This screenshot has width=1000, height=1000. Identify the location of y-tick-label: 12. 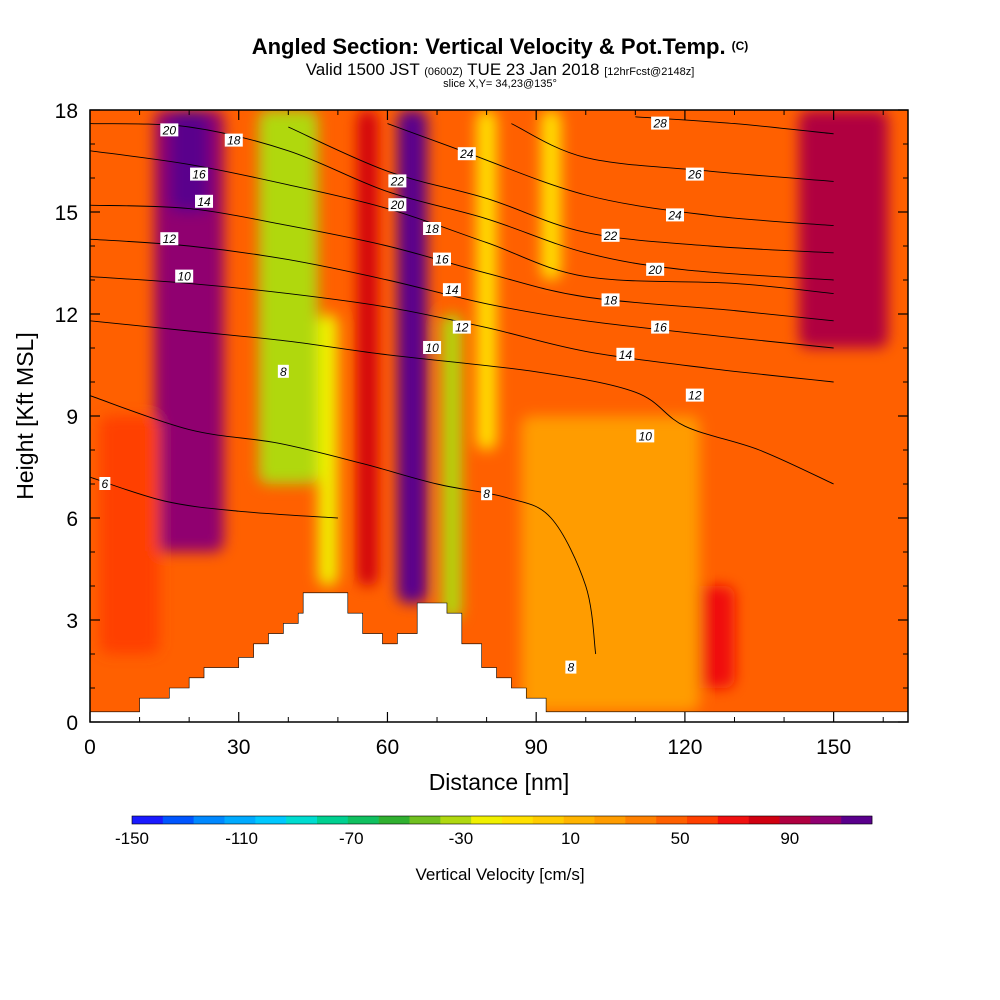
(66, 315).